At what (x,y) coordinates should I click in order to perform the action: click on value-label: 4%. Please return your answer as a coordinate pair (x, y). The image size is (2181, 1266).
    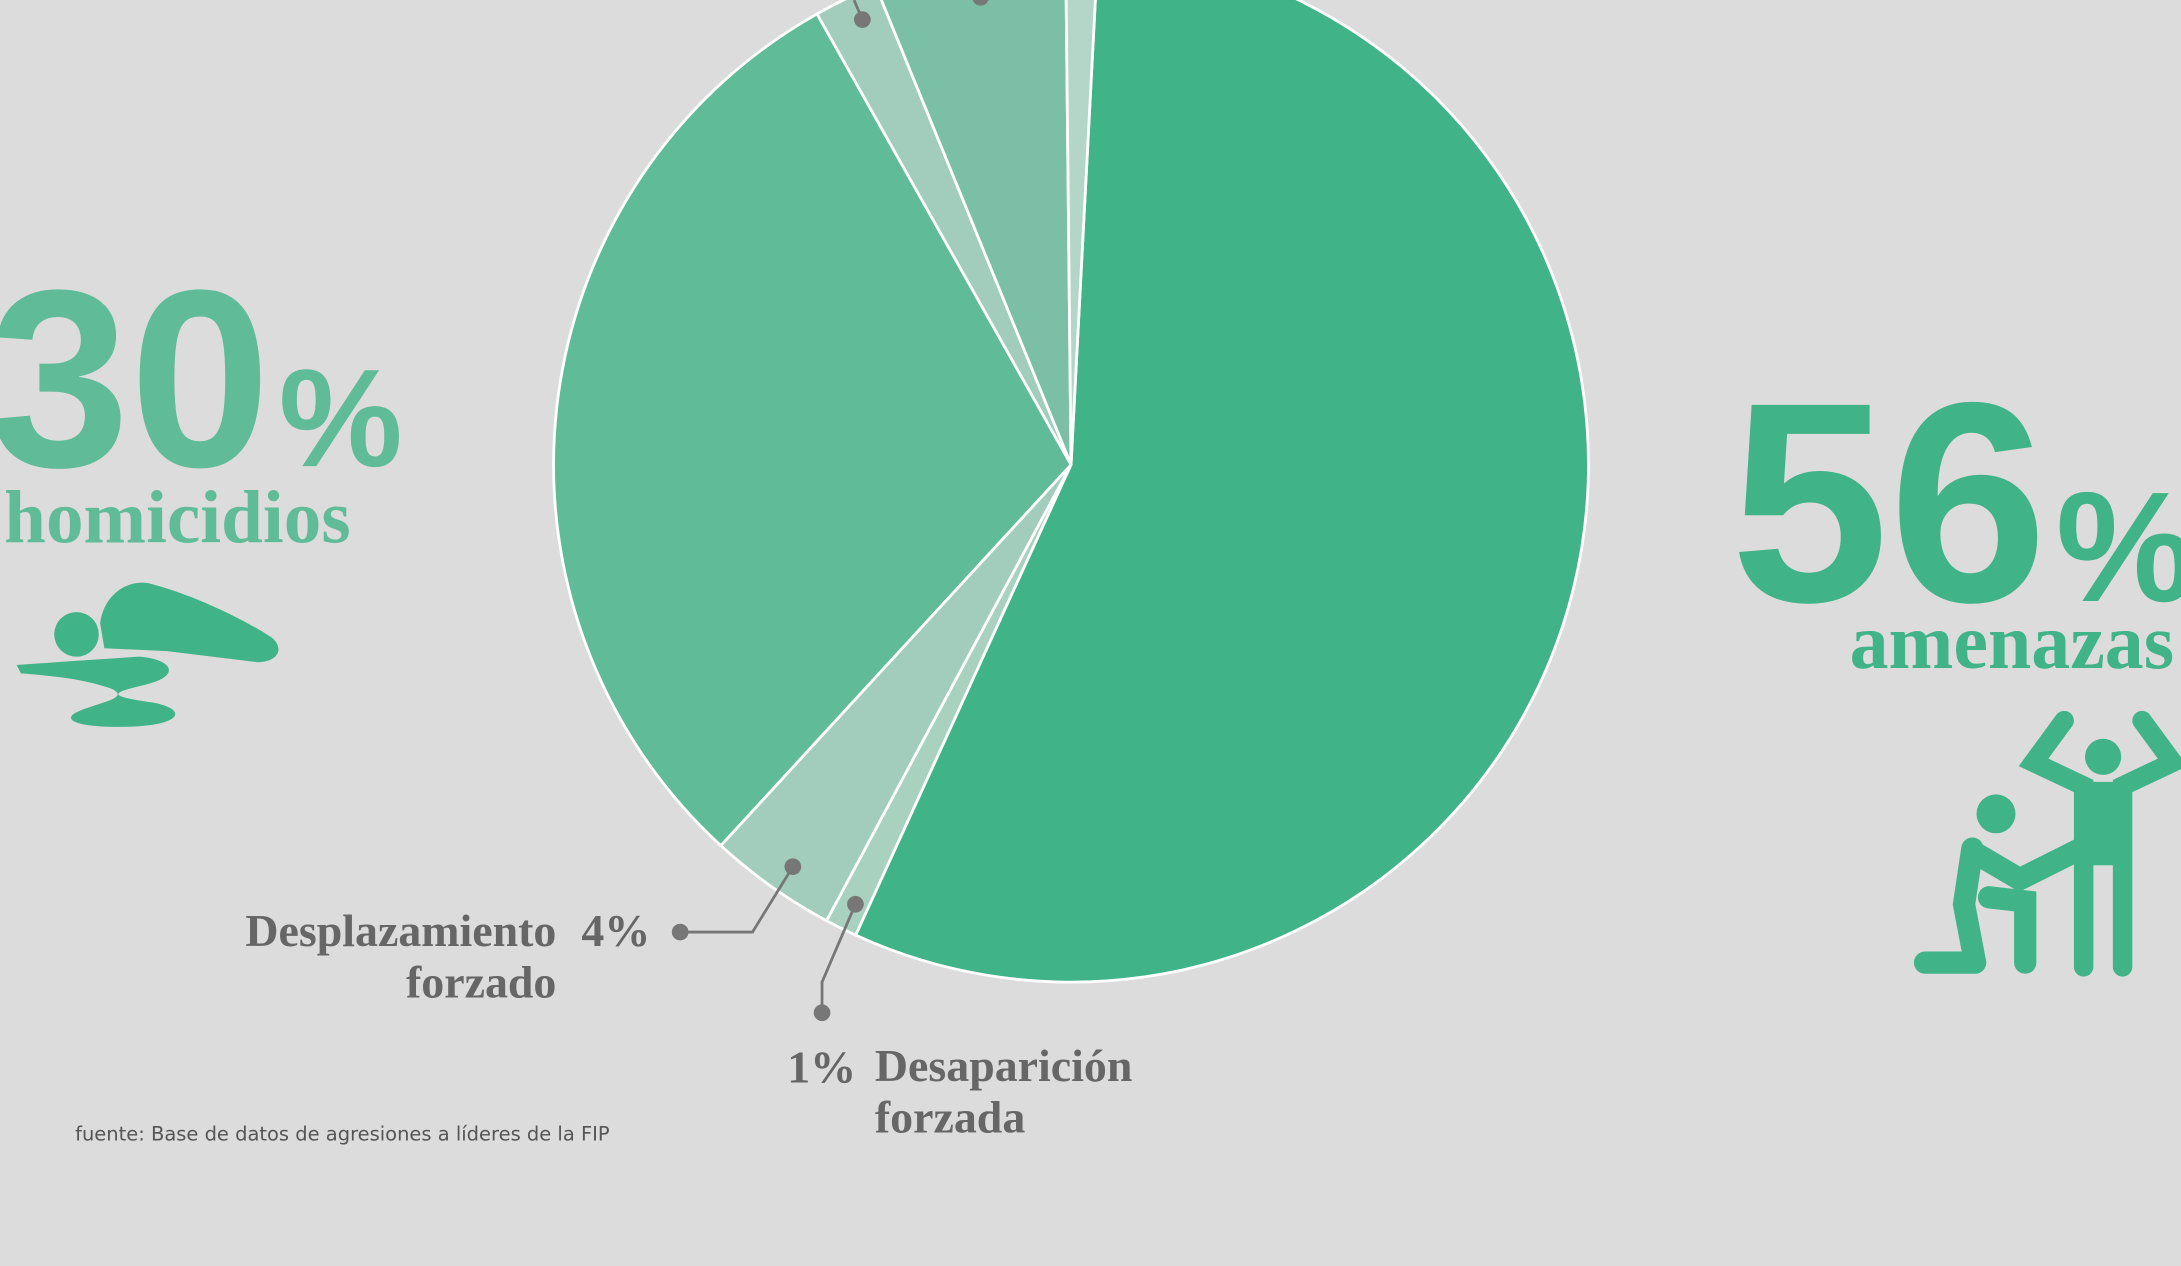
    Looking at the image, I should click on (615, 930).